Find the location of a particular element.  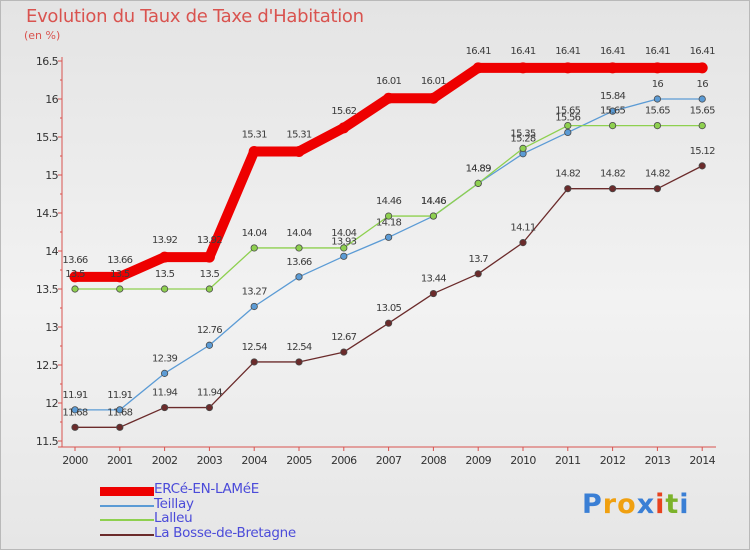

legend-swatch-la-bosse-de-bretagne is located at coordinates (127, 534).